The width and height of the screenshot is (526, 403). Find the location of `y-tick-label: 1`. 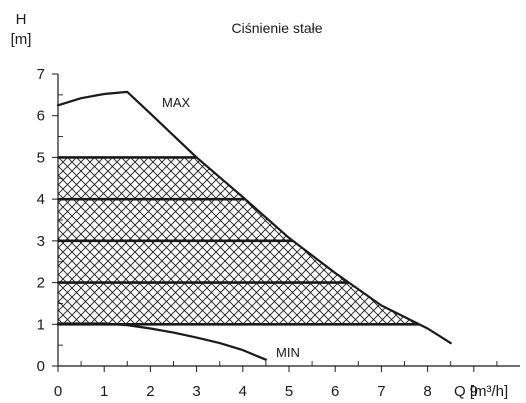

y-tick-label: 1 is located at coordinates (41, 324).